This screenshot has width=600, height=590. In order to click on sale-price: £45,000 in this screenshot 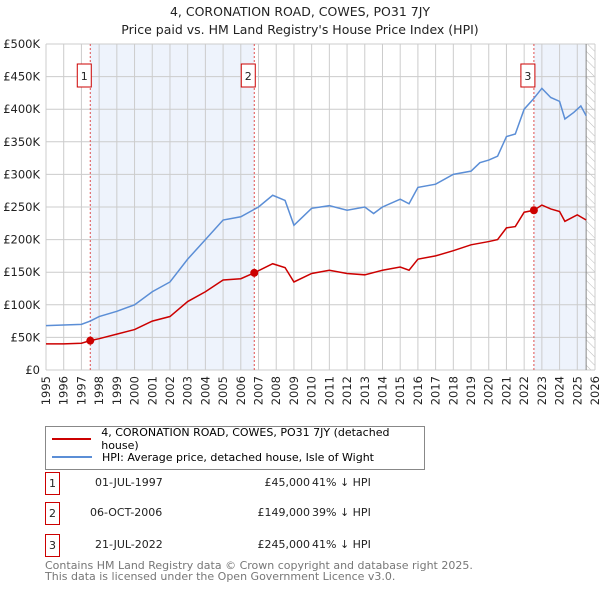, I will do `click(287, 482)`.